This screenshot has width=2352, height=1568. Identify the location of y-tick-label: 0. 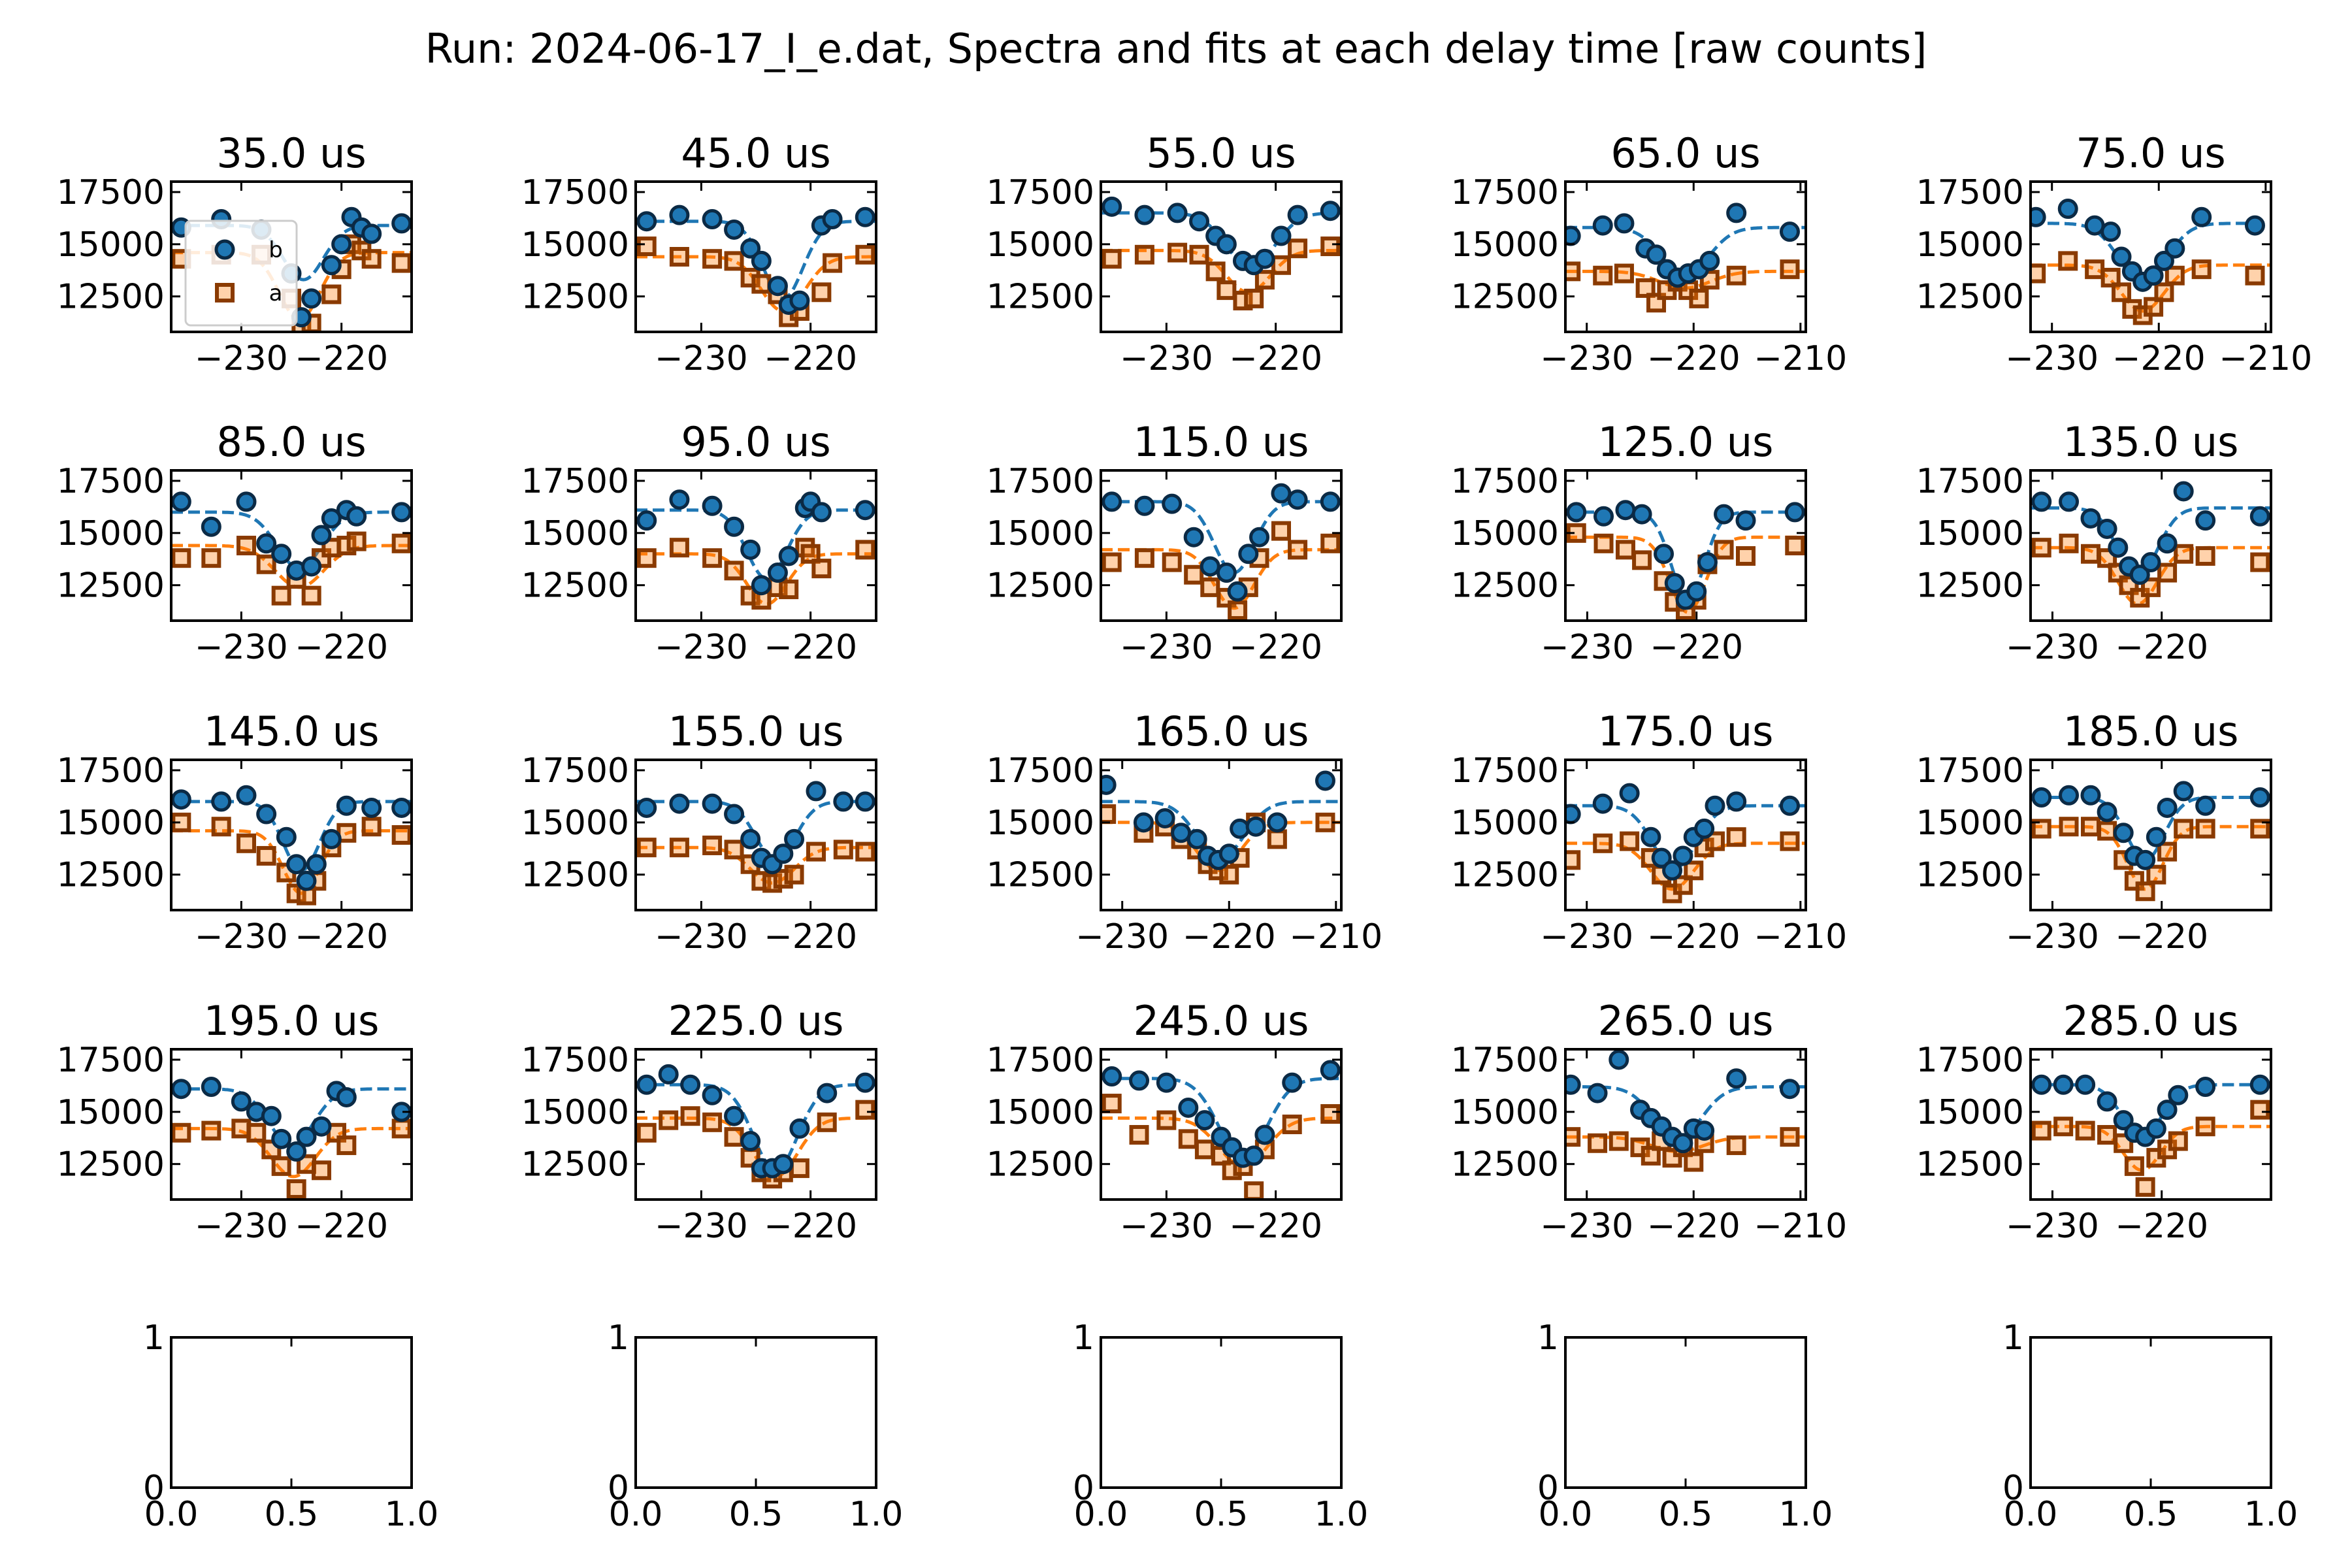
(618, 1488).